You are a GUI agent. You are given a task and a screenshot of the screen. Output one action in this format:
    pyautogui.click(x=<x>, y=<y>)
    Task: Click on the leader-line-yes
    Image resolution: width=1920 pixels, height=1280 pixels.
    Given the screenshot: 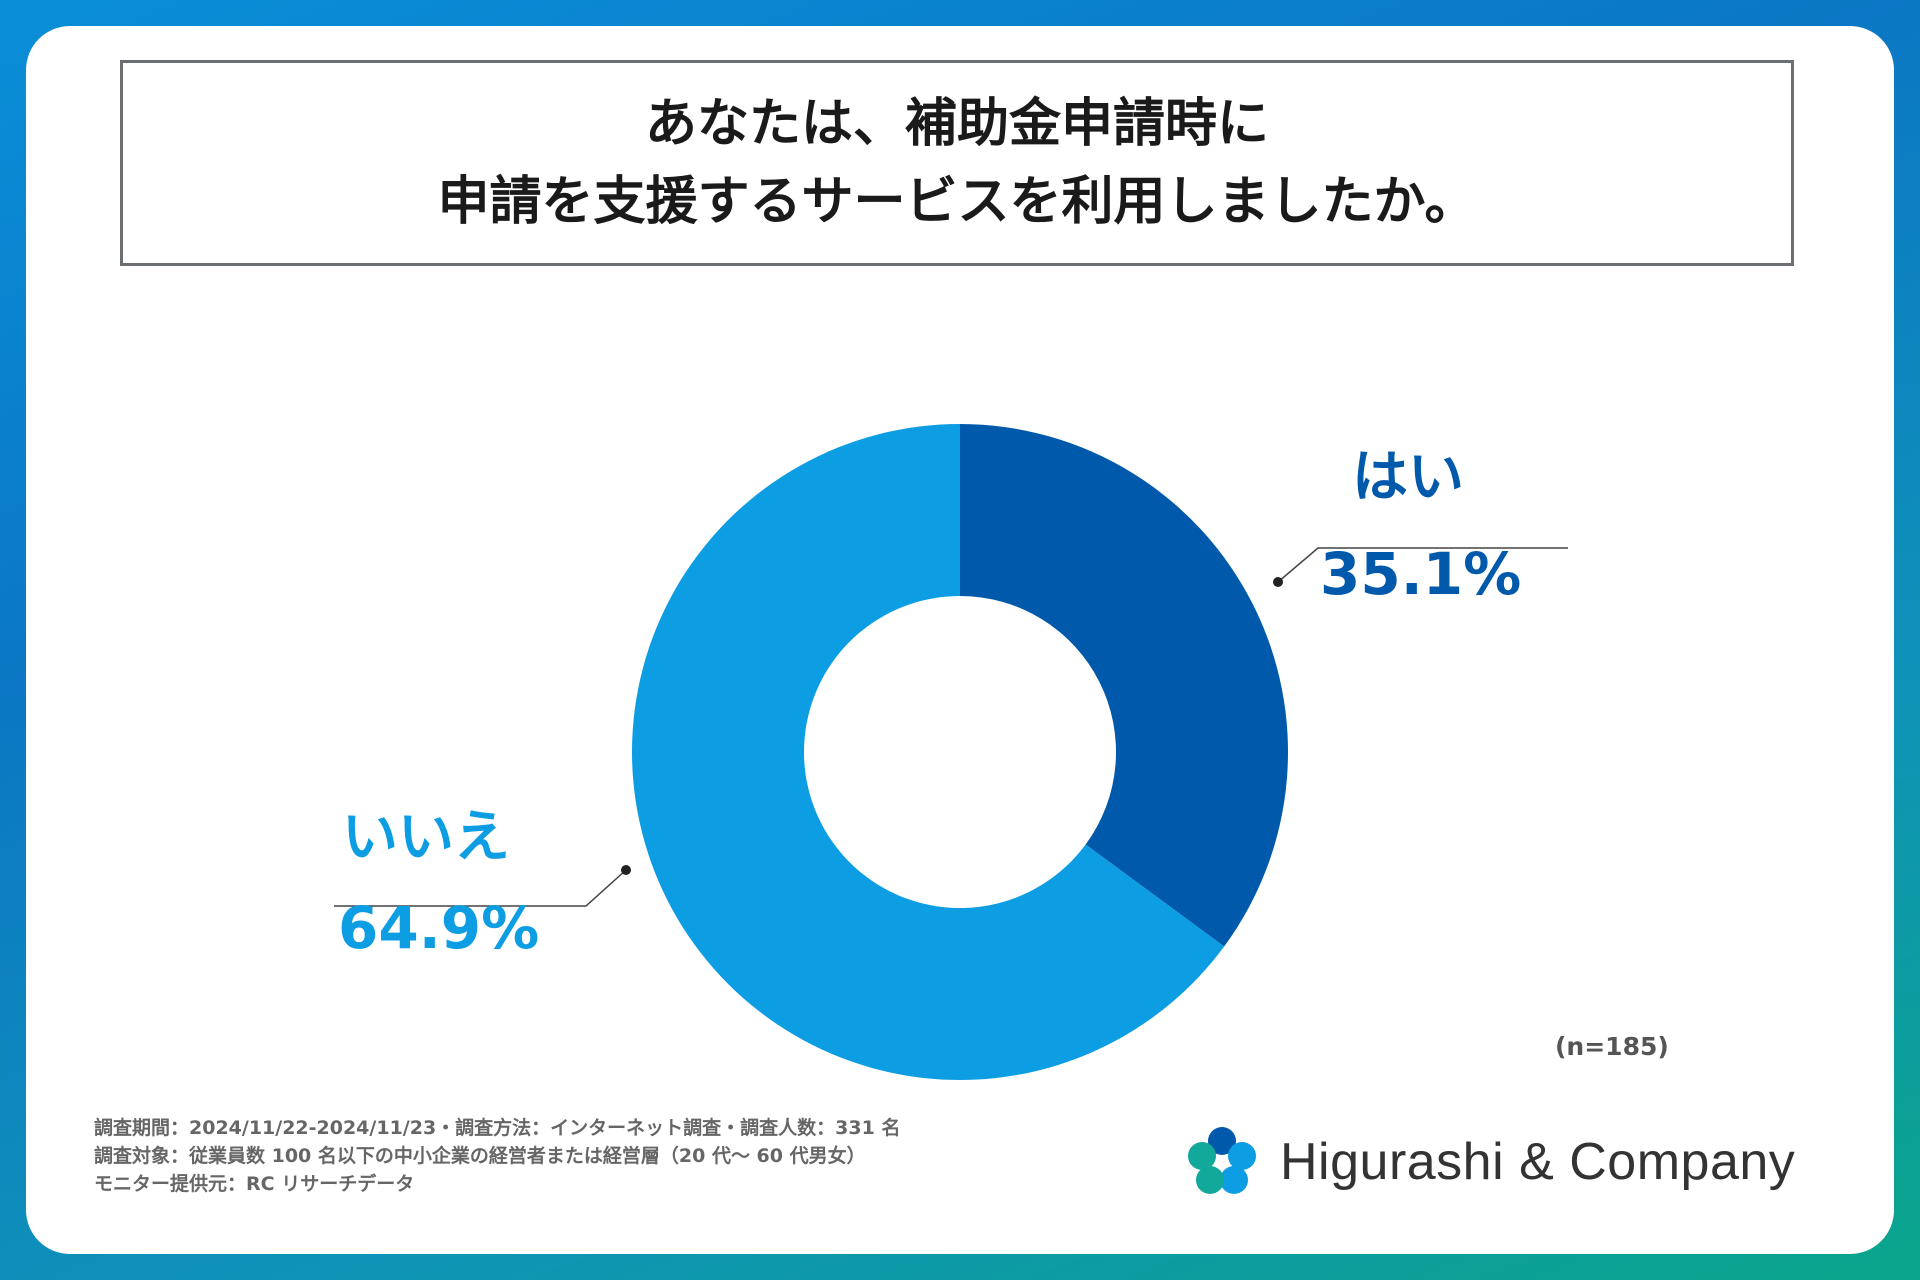 What is the action you would take?
    pyautogui.click(x=1422, y=565)
    